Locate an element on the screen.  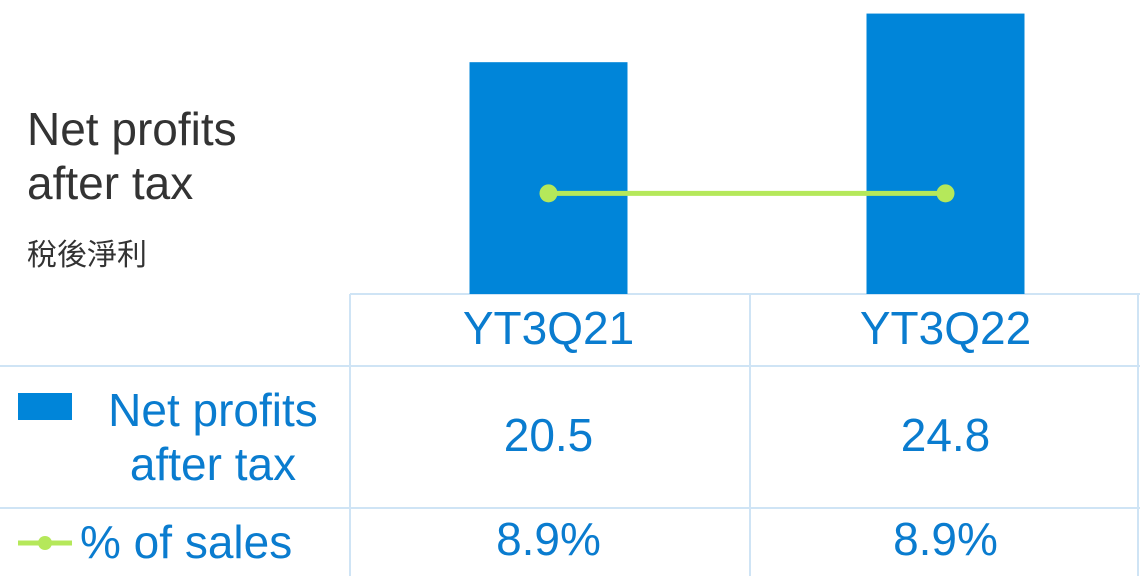
legend-label: % of sales is located at coordinates (186, 542).